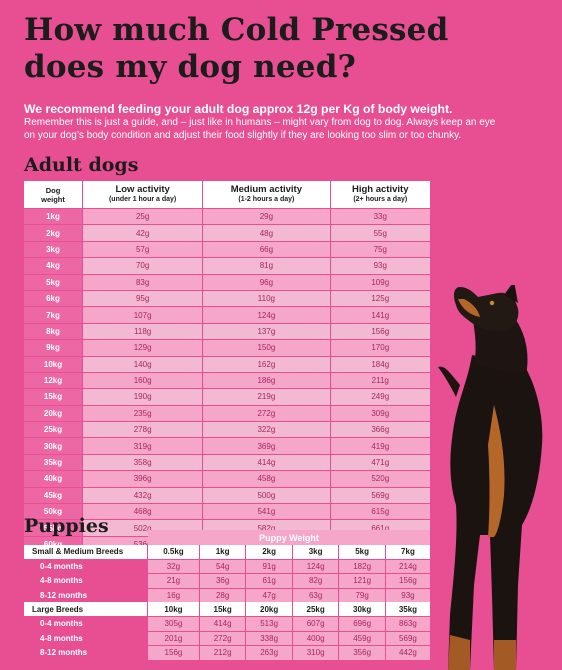 The width and height of the screenshot is (562, 670). What do you see at coordinates (362, 609) in the screenshot?
I see `puppy-weight-cell: 30kg` at bounding box center [362, 609].